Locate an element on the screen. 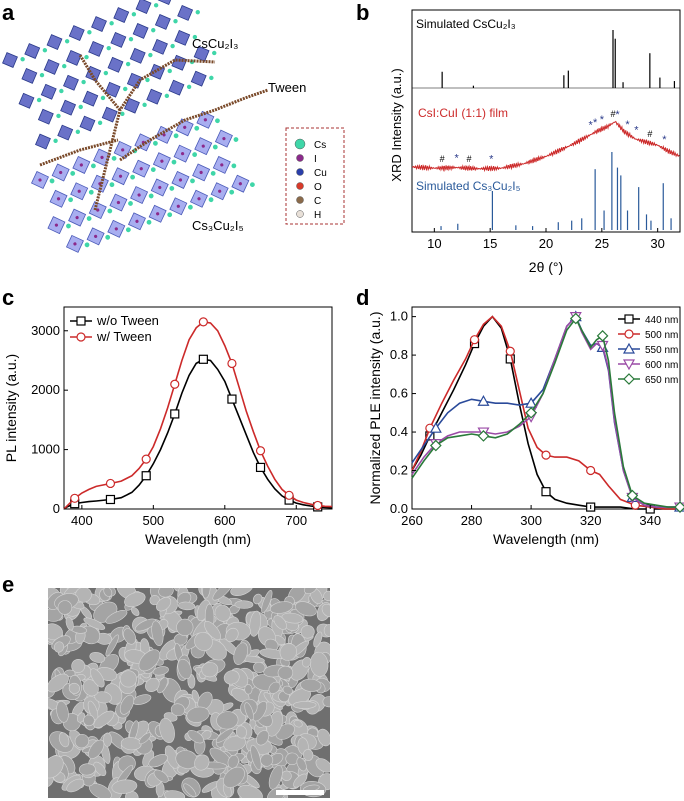 Image resolution: width=684 pixels, height=801 pixels. crystal-structure-illustration is located at coordinates (135, 126).